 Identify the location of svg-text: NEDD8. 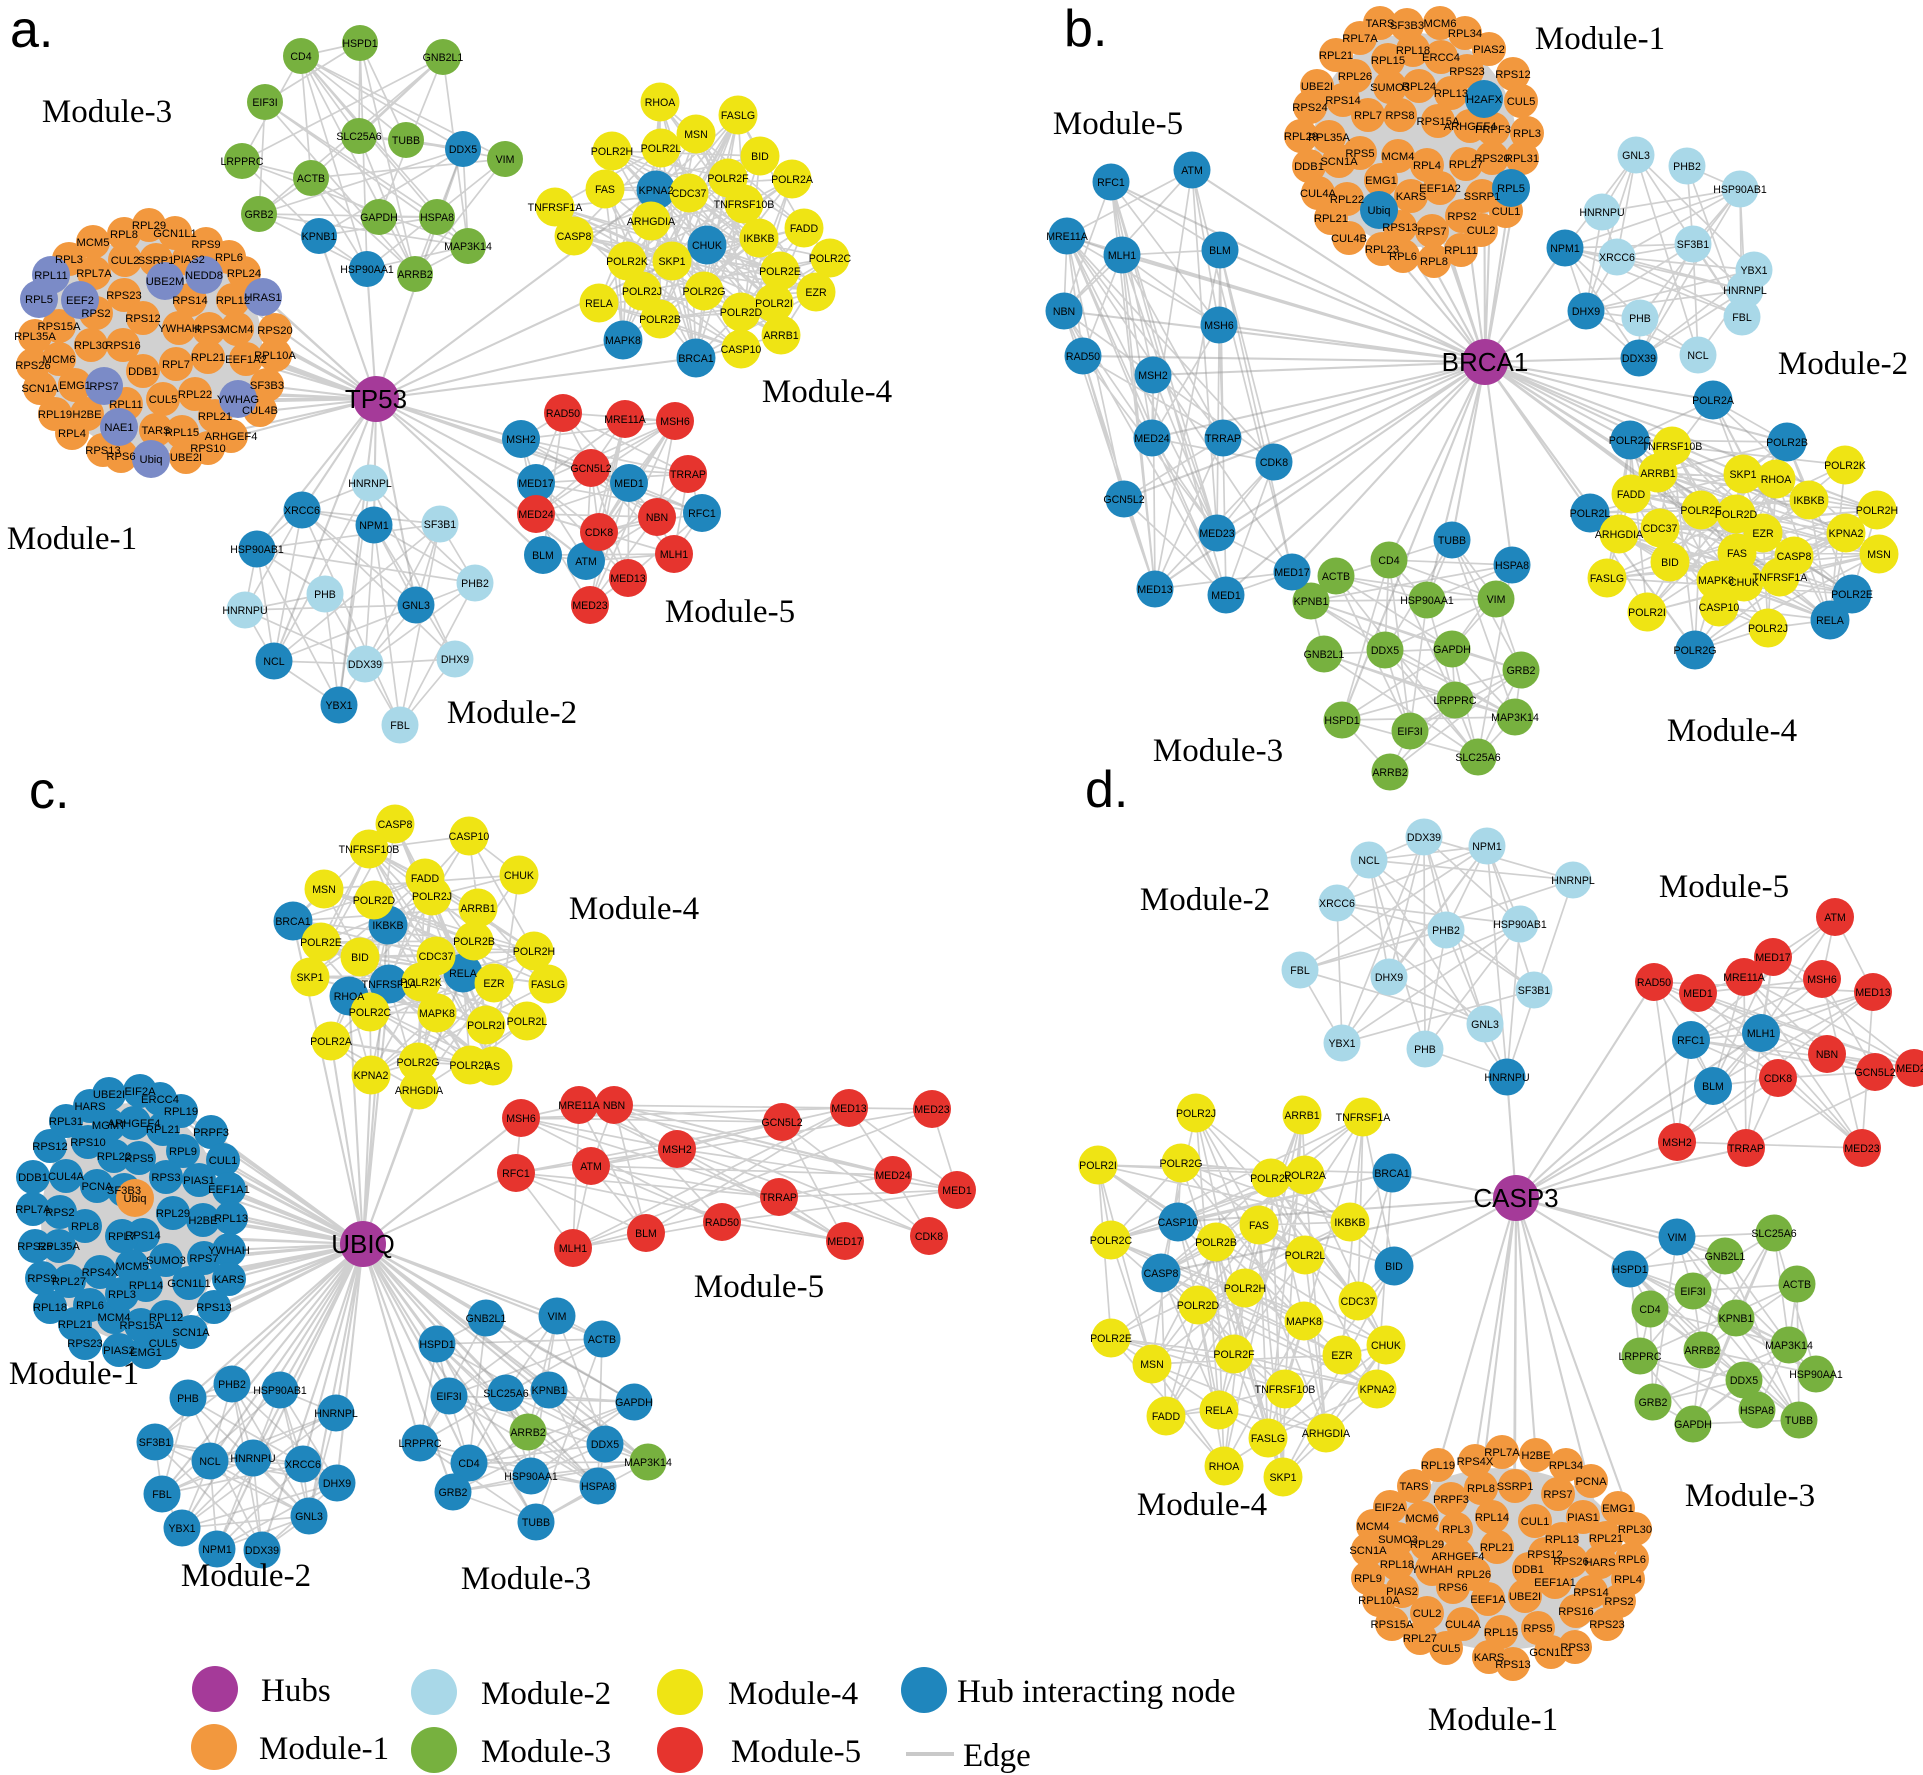
(204, 276).